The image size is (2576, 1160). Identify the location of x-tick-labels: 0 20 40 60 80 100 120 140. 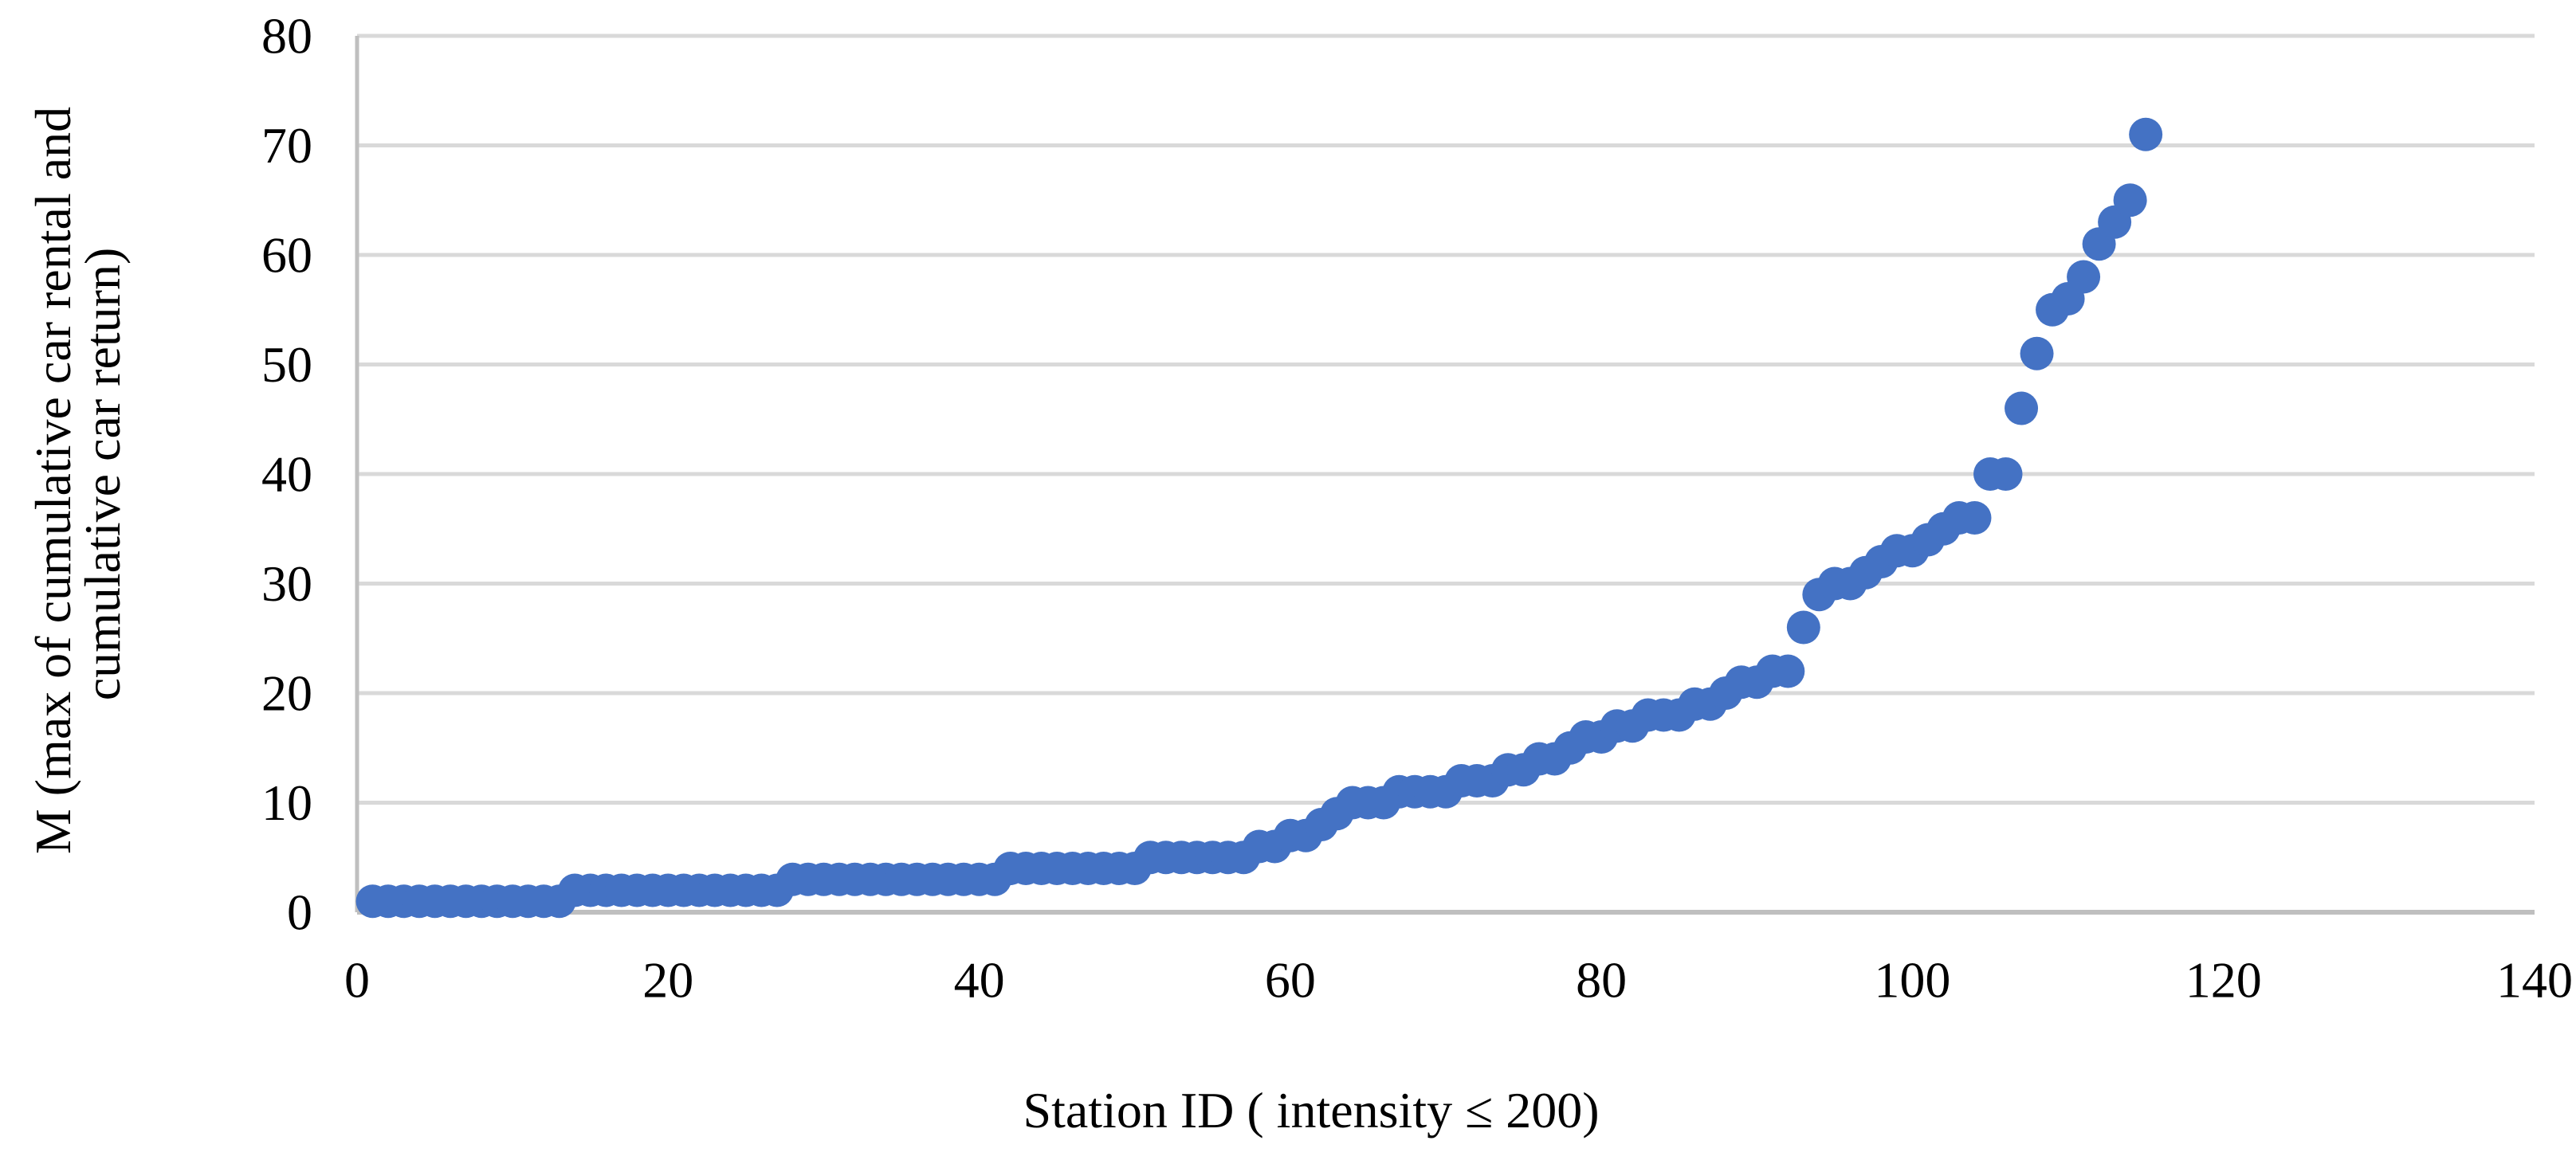
(1458, 981).